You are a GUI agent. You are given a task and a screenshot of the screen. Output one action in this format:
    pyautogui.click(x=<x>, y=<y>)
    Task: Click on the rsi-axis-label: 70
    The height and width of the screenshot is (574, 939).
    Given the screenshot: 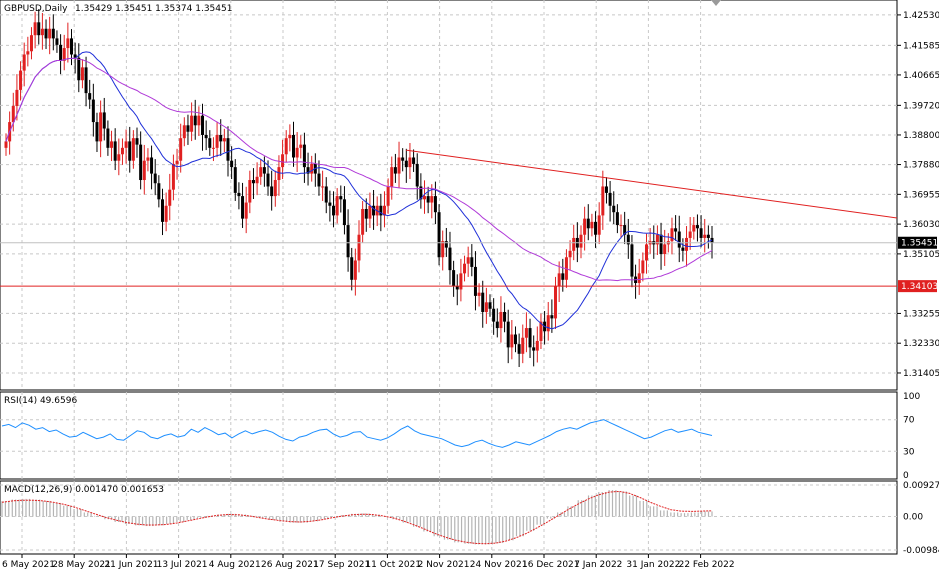 What is the action you would take?
    pyautogui.click(x=909, y=421)
    